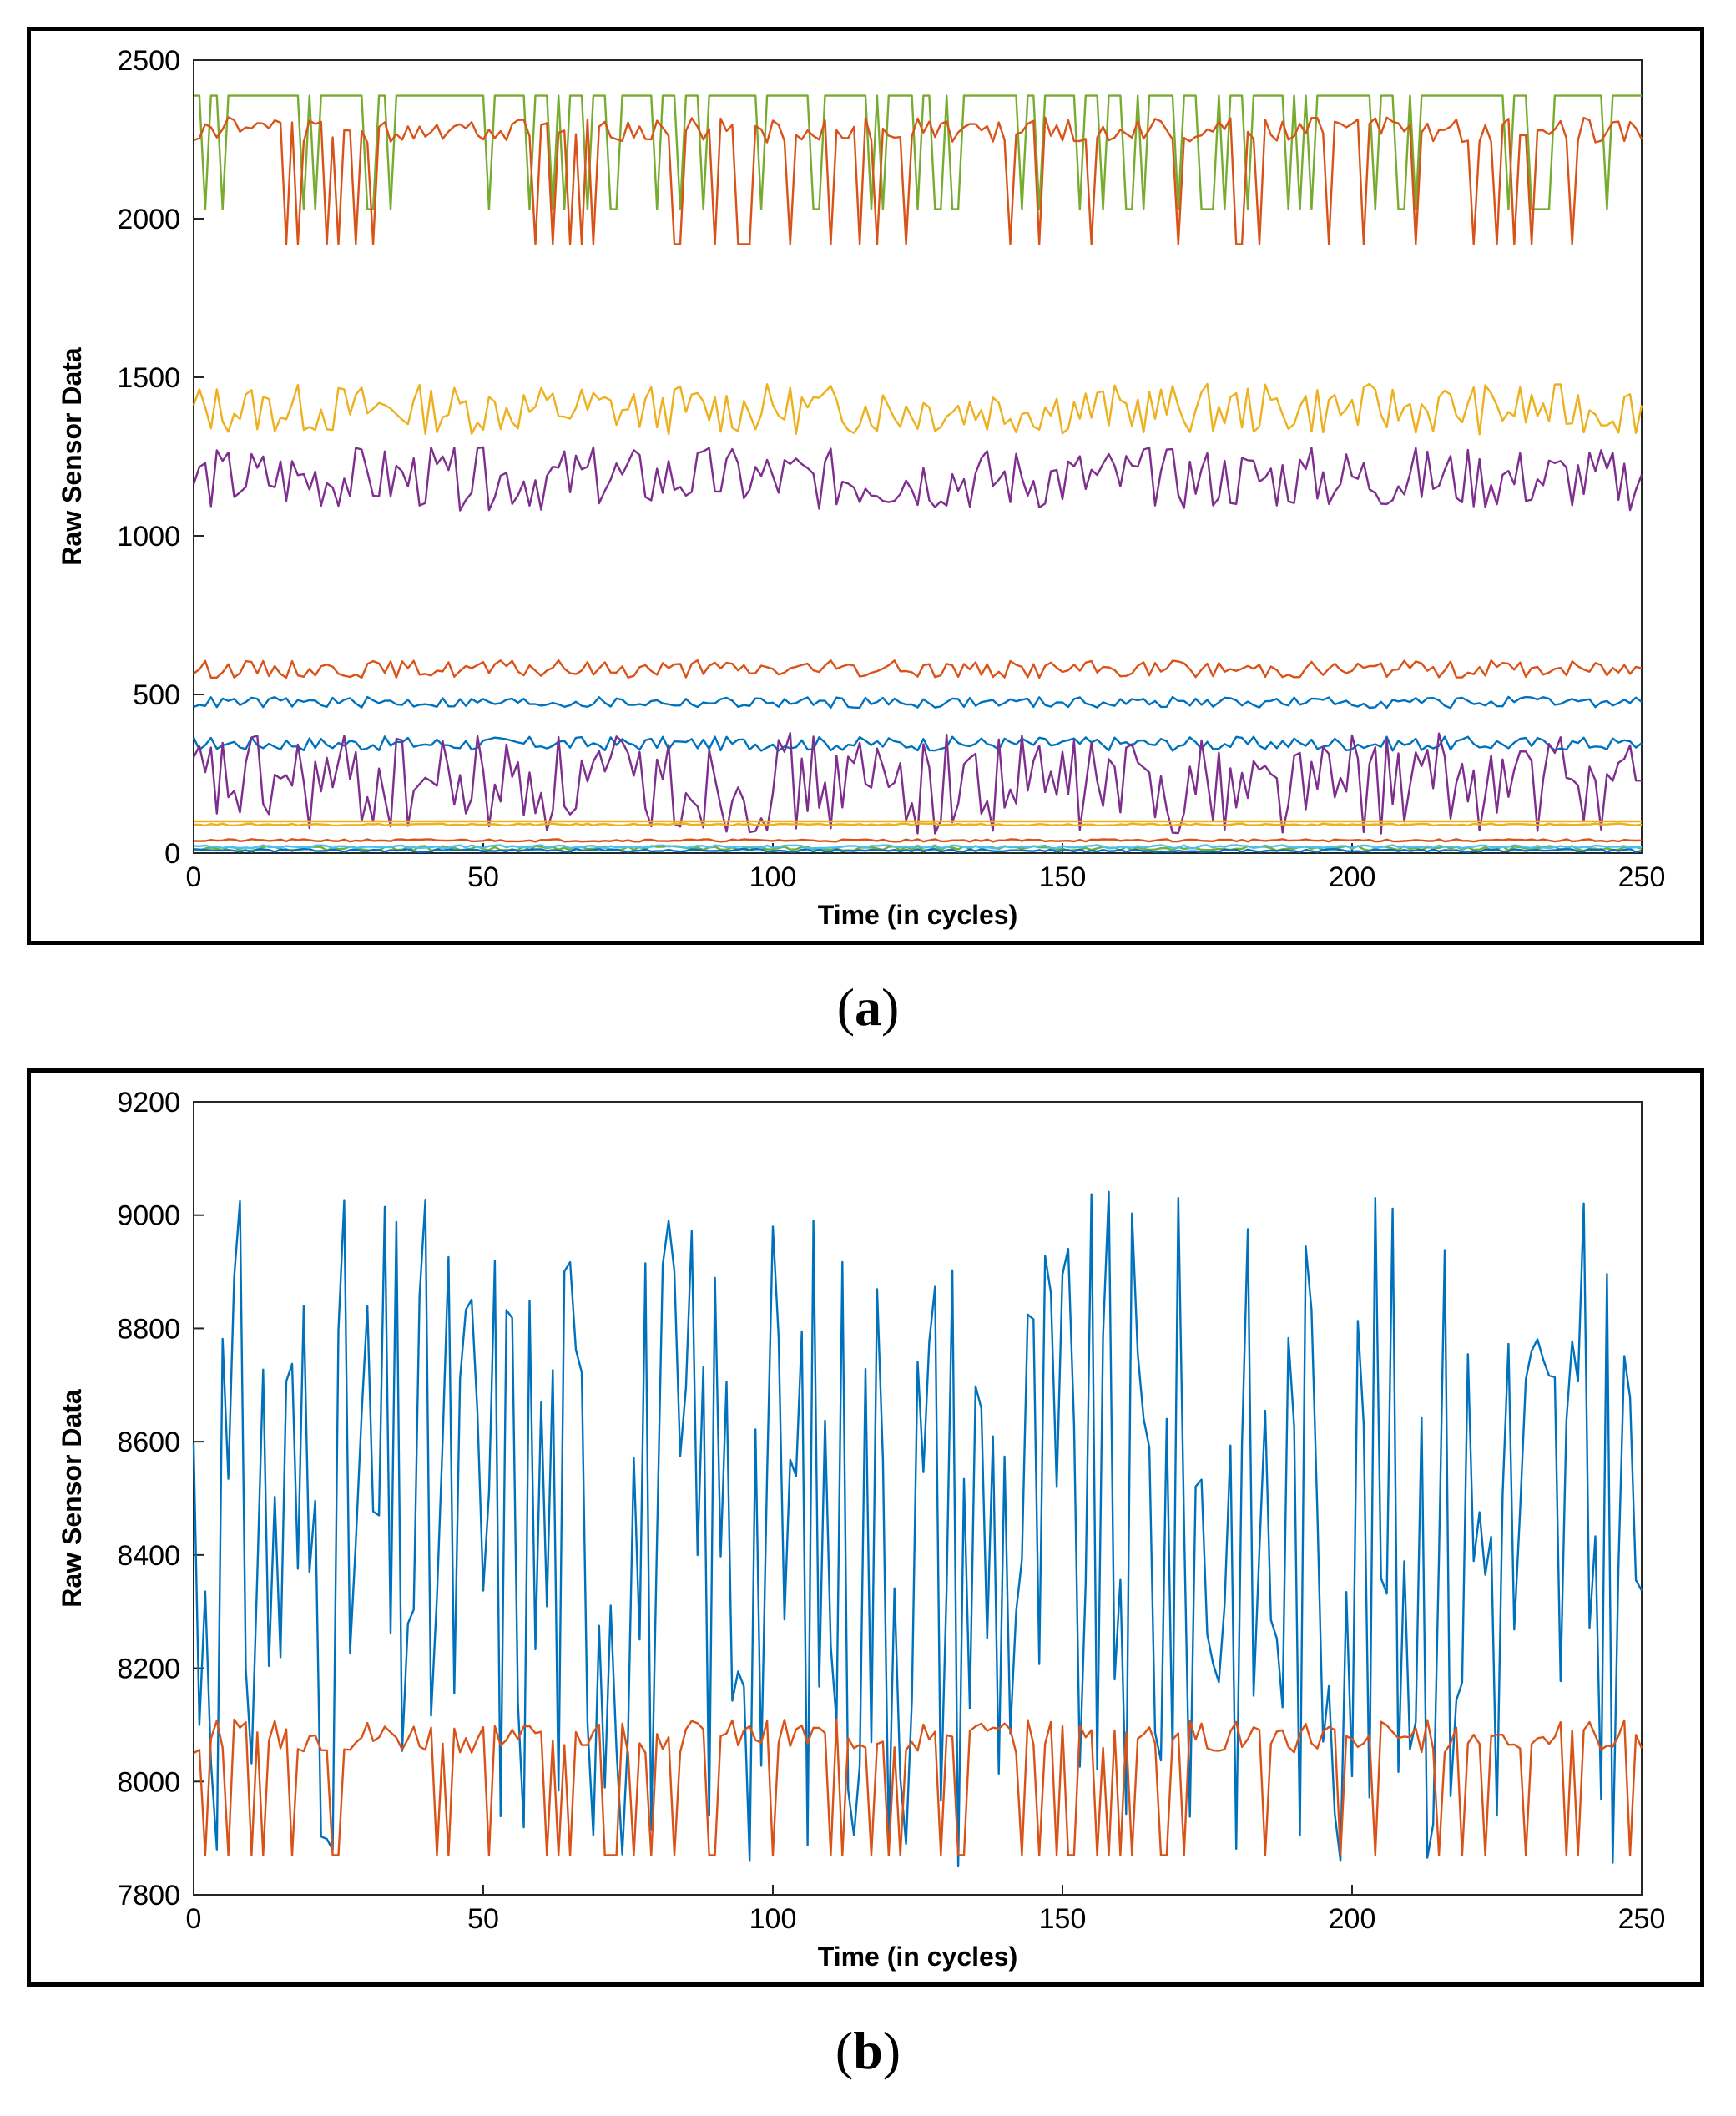  What do you see at coordinates (148, 378) in the screenshot?
I see `y-tick-label: 1500` at bounding box center [148, 378].